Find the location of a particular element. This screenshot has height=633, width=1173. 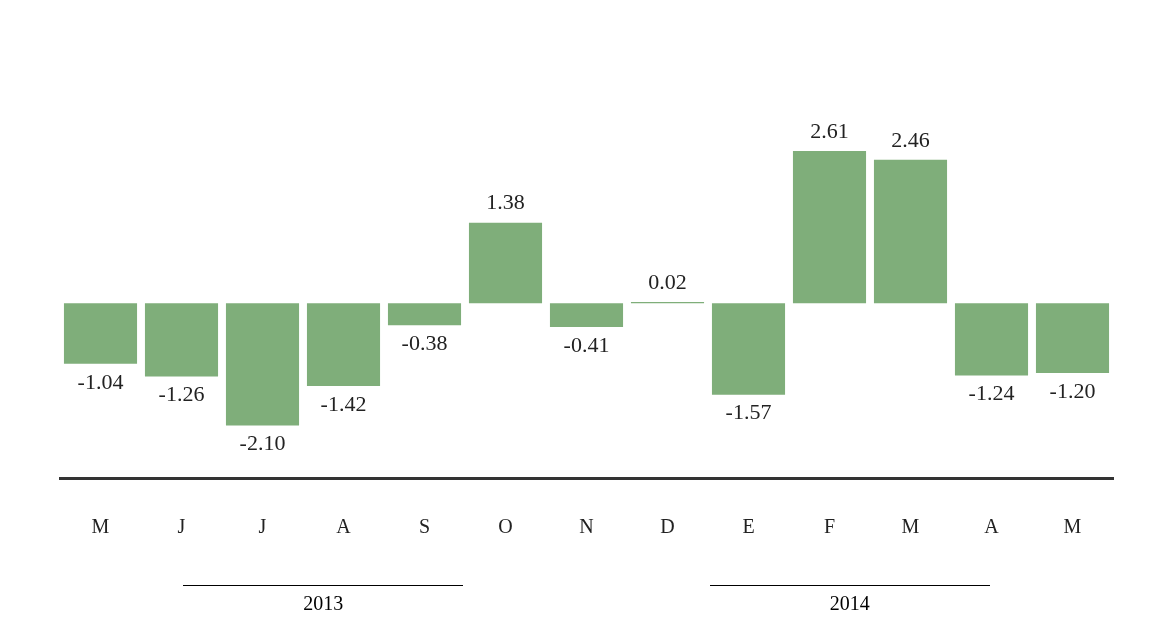

x-tick-label: D is located at coordinates (667, 526).